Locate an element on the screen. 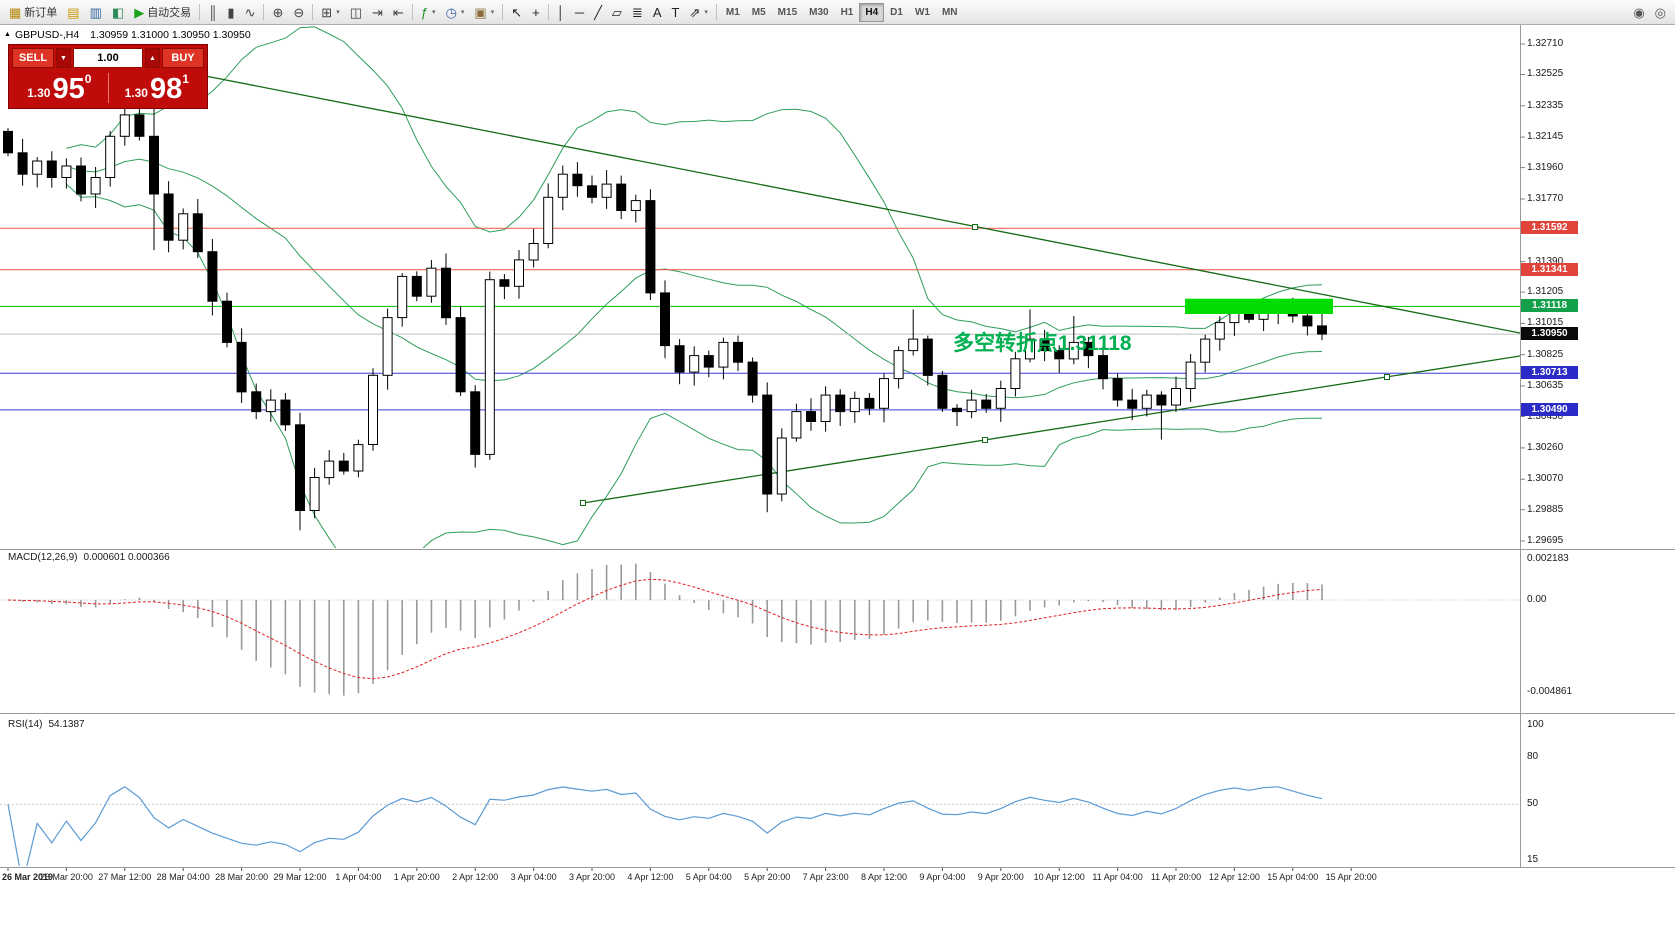 The image size is (1675, 947). time-label: 8 Apr 12:00 is located at coordinates (884, 877).